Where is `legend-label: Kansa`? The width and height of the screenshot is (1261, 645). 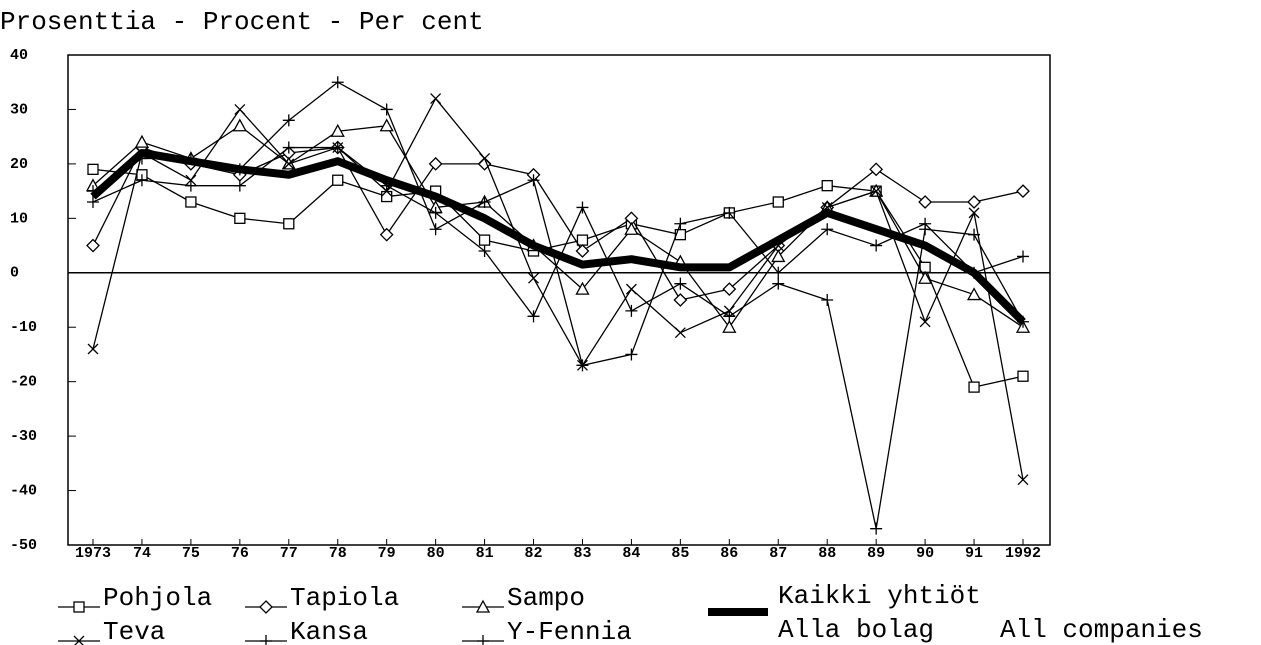 legend-label: Kansa is located at coordinates (329, 631).